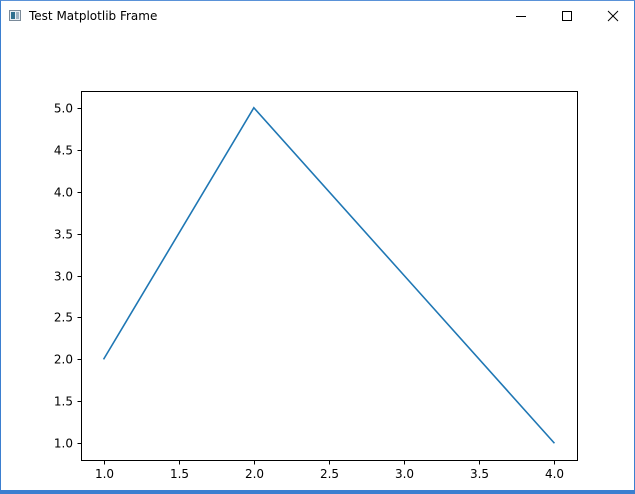 This screenshot has height=494, width=635. What do you see at coordinates (63, 193) in the screenshot?
I see `y-tick-label: 4.0` at bounding box center [63, 193].